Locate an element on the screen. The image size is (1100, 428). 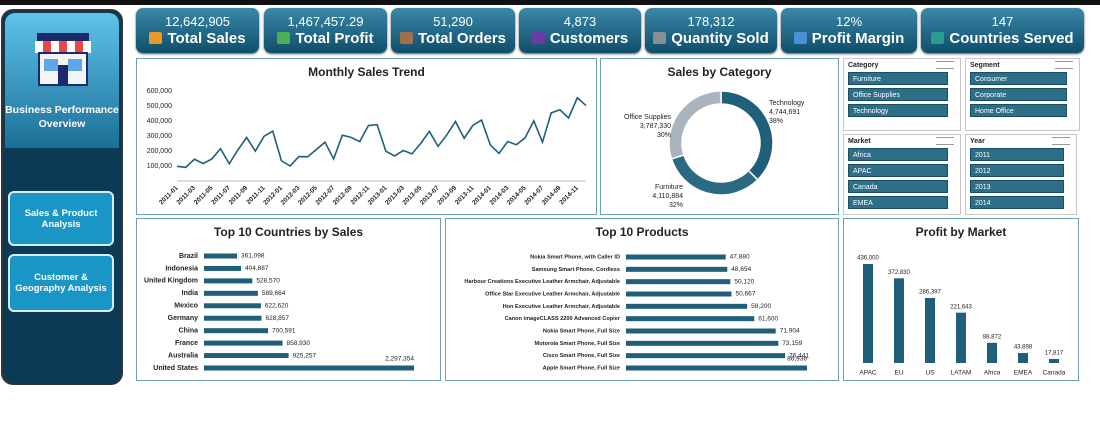
chart-title: Sales by Category is located at coordinates (719, 72).